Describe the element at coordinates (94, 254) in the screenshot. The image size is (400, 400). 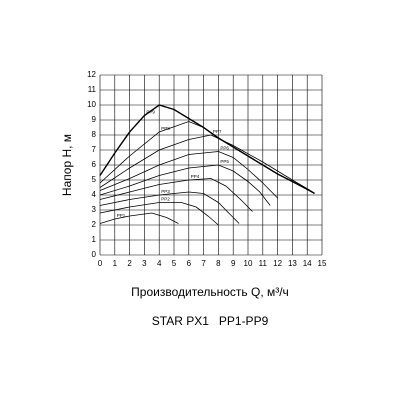
I see `y-tick-label: 0` at that location.